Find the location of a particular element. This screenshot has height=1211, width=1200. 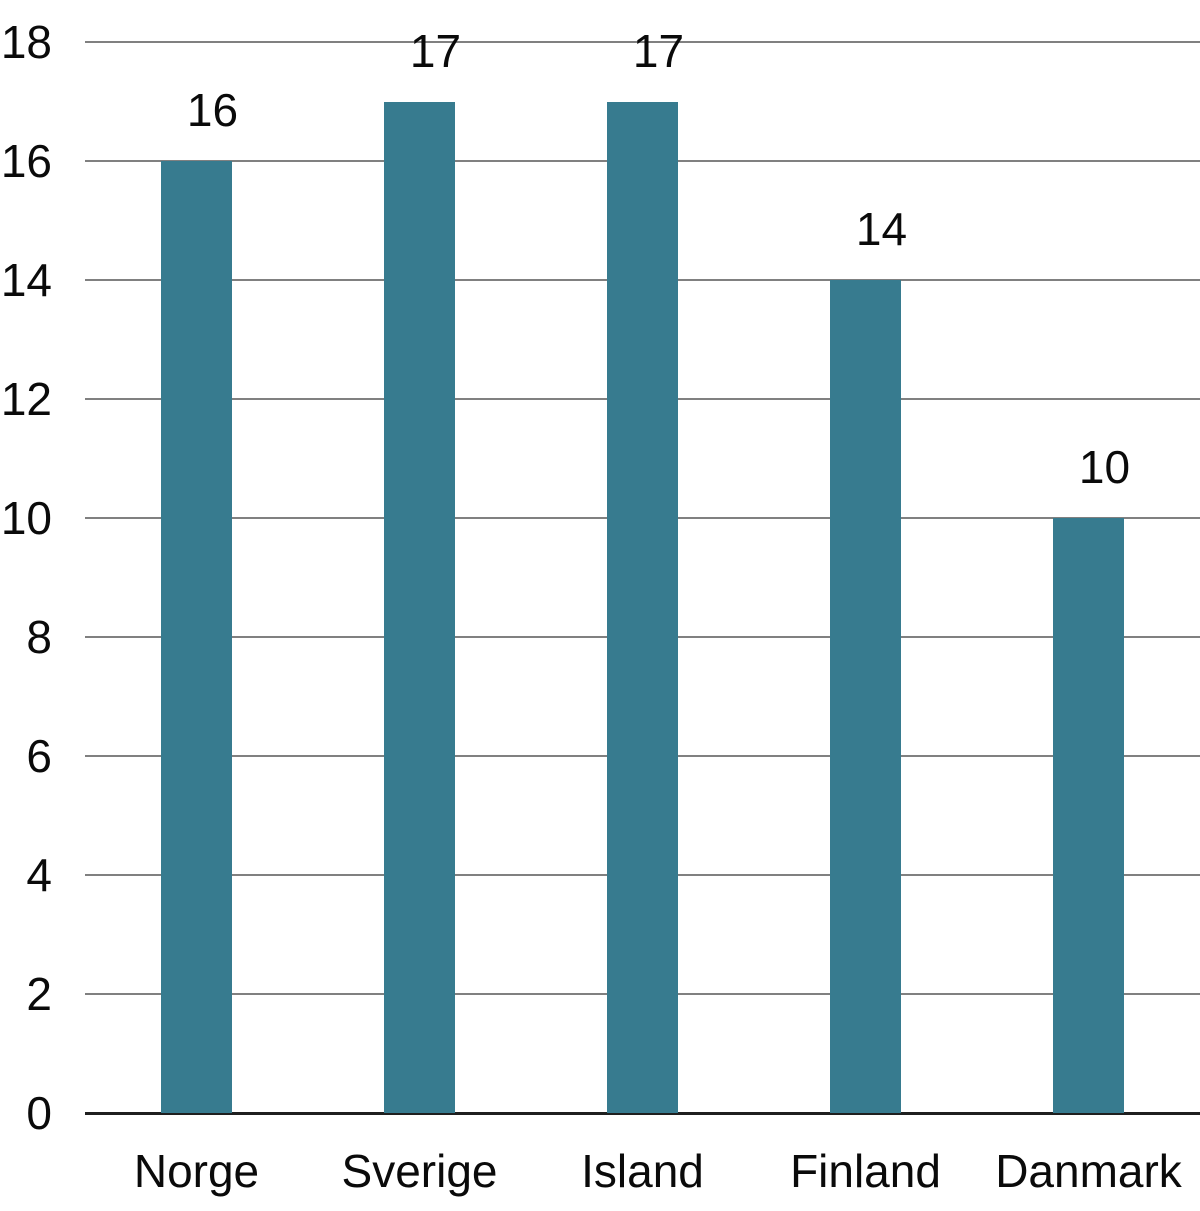

x-category-label: Norge is located at coordinates (196, 1171).